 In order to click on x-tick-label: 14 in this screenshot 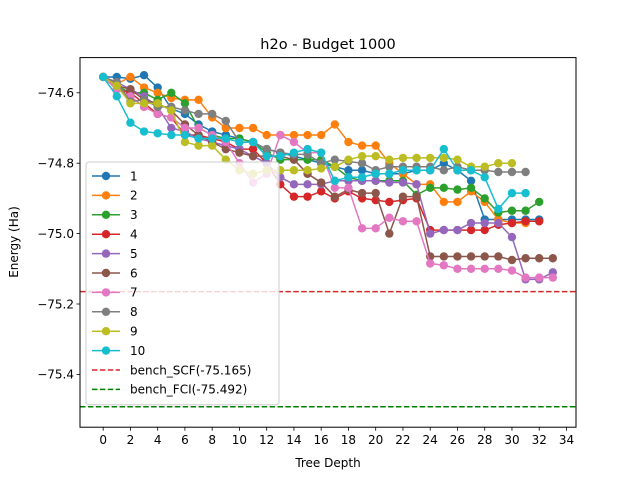, I will do `click(293, 440)`.